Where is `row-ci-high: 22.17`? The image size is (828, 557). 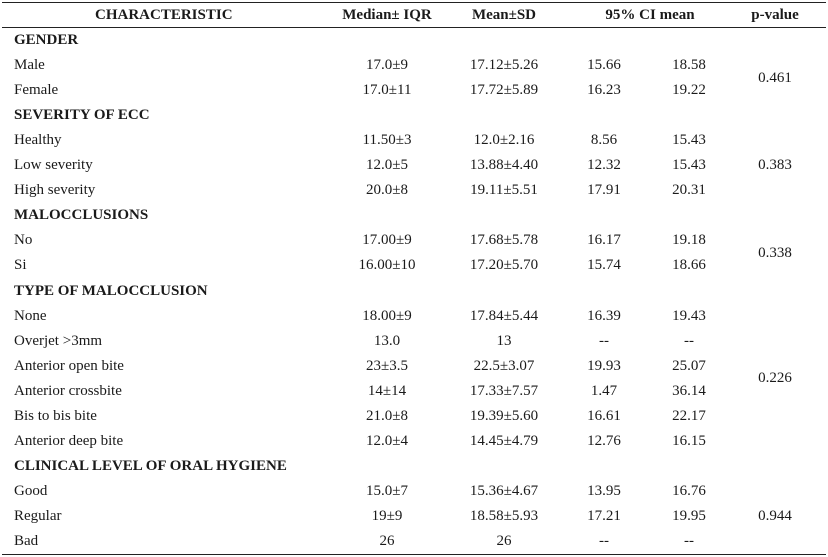
row-ci-high: 22.17 is located at coordinates (689, 415).